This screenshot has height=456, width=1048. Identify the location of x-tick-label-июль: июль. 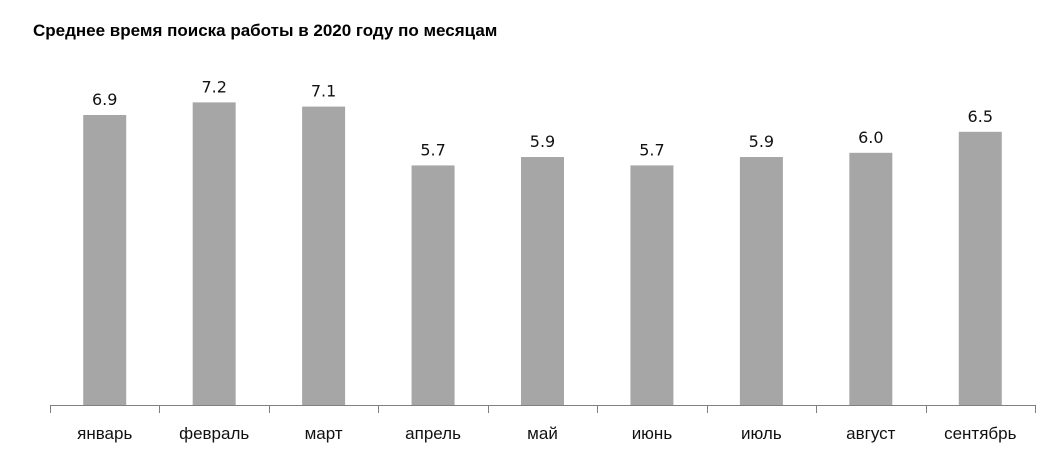
(761, 433).